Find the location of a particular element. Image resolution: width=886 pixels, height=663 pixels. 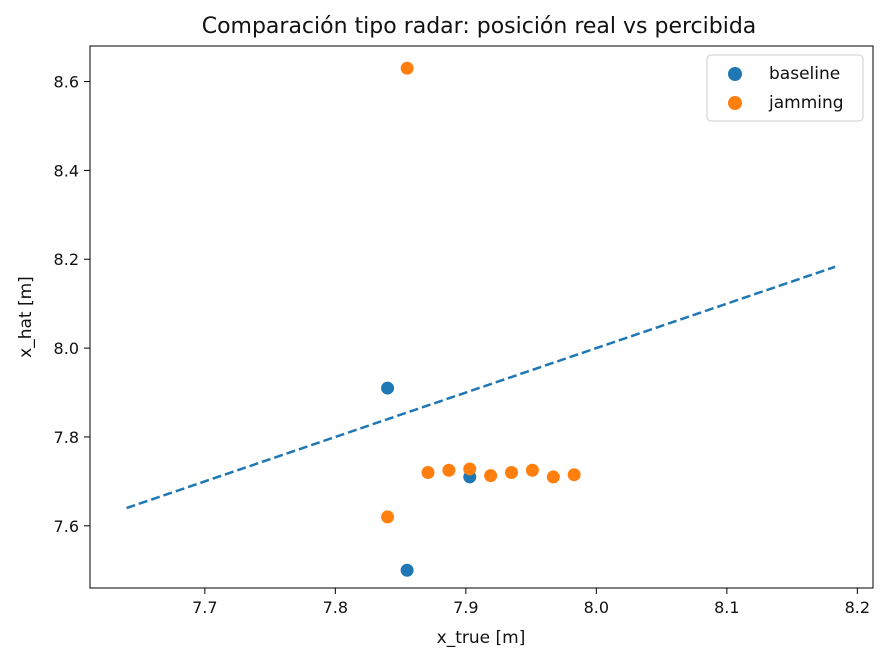

y-axis-label: x_hat [m] is located at coordinates (26, 317).